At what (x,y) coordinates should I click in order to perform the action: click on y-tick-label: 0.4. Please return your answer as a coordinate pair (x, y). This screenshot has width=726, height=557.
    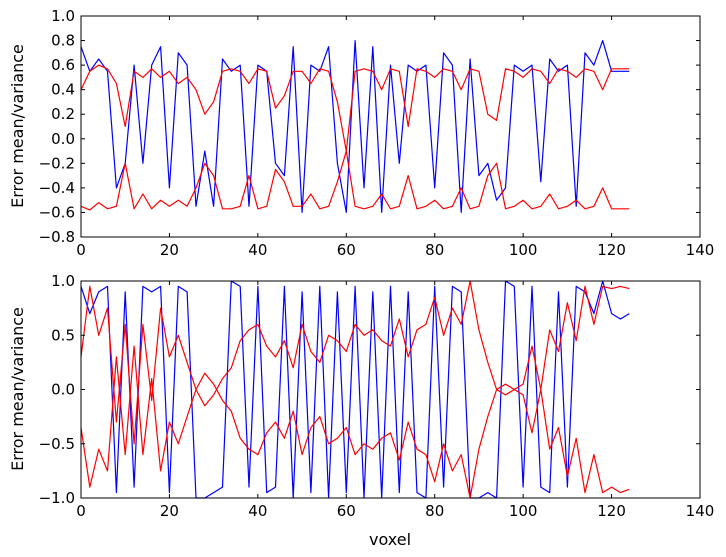
    Looking at the image, I should click on (63, 90).